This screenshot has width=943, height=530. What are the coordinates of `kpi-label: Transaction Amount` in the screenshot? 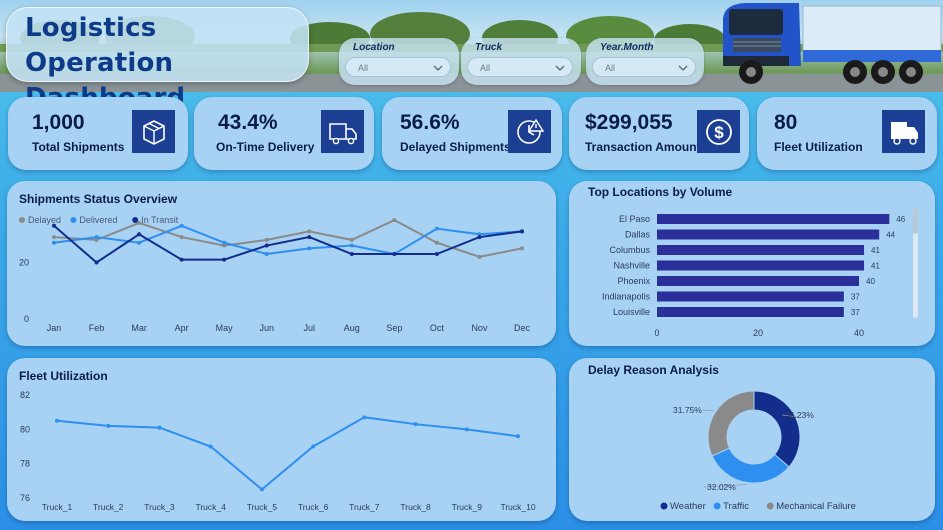 It's located at (643, 147).